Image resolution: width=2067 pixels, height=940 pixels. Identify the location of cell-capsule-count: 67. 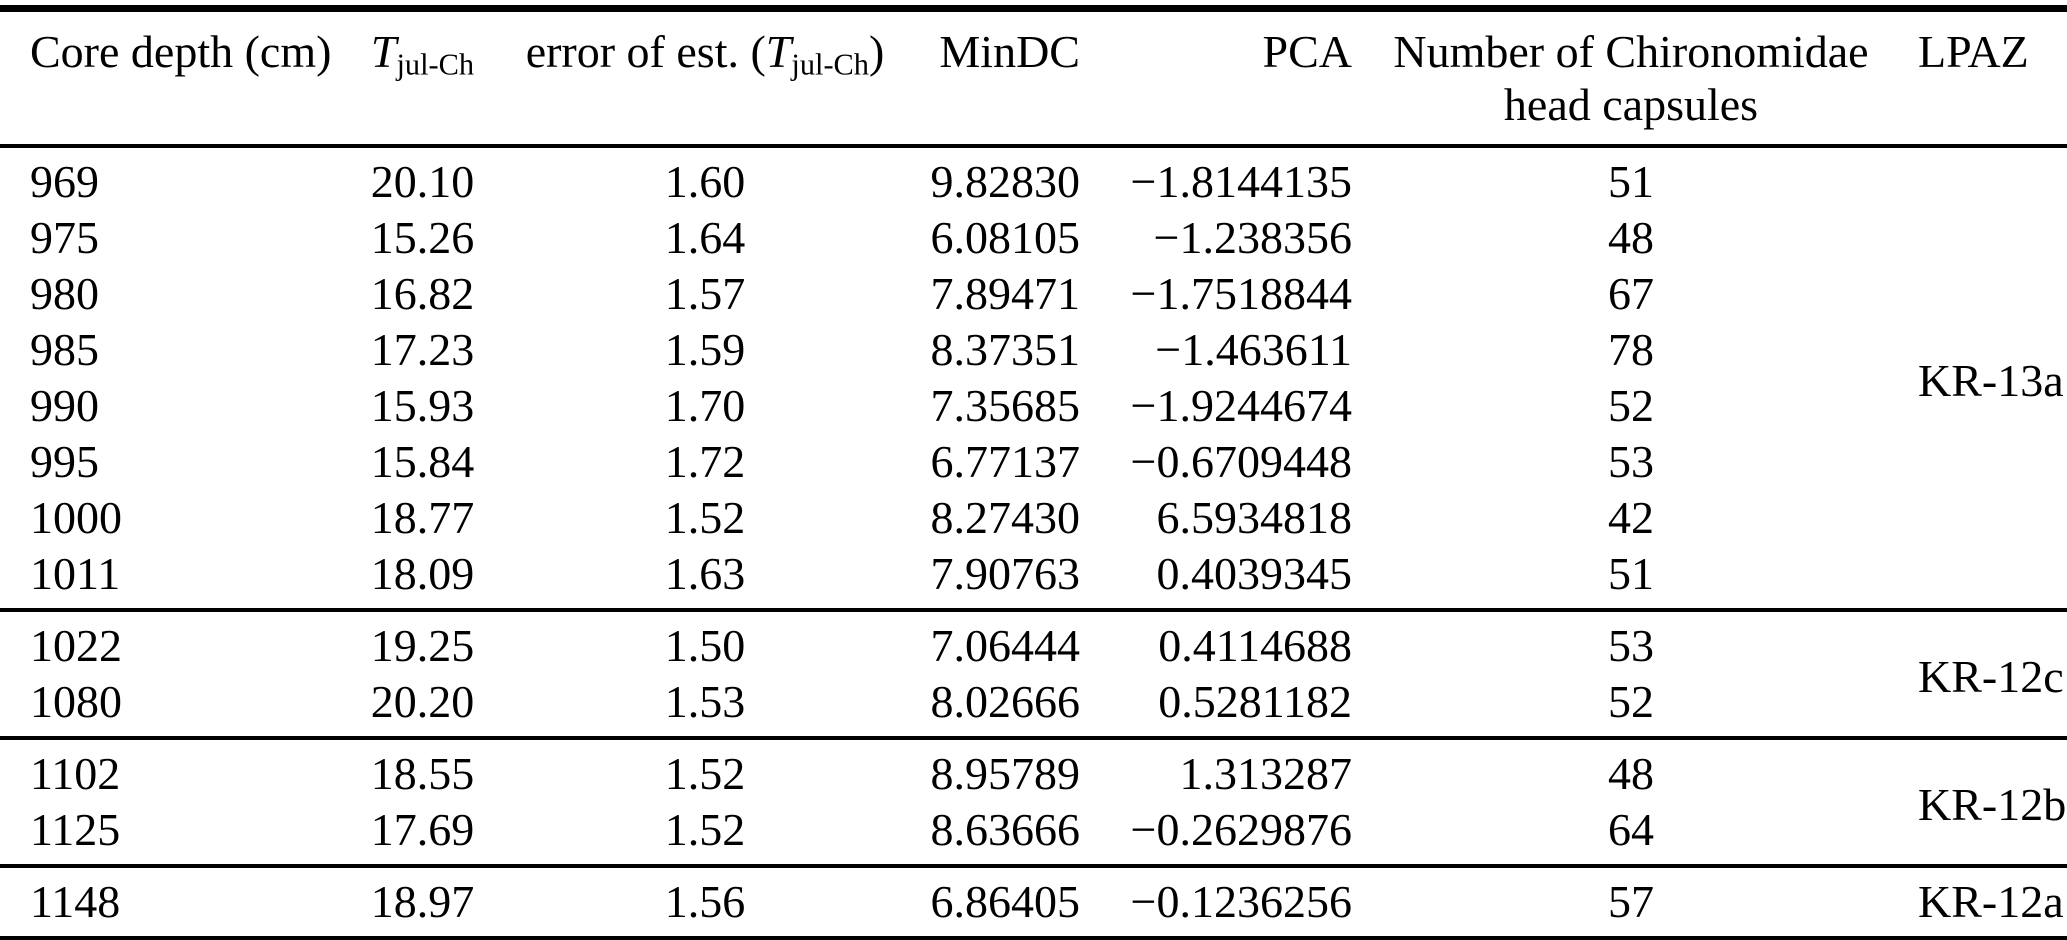
(1631, 293).